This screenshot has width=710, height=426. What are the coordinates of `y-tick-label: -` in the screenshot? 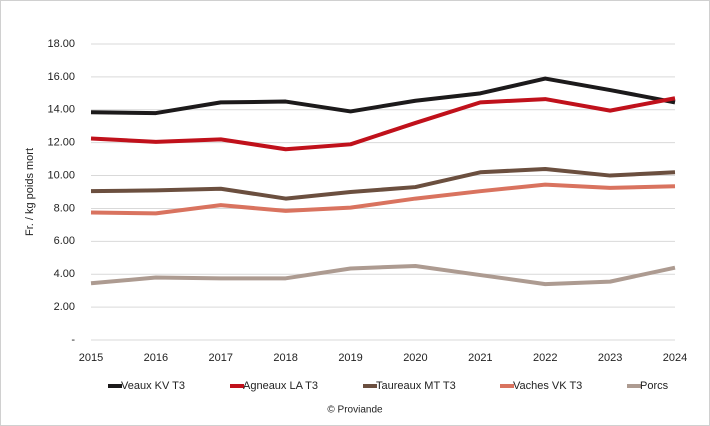 It's located at (73, 340).